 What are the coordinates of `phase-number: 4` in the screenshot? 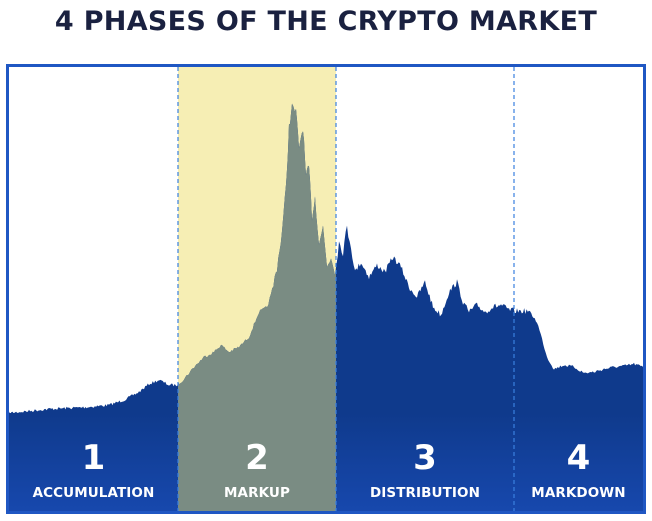 It's located at (578, 458).